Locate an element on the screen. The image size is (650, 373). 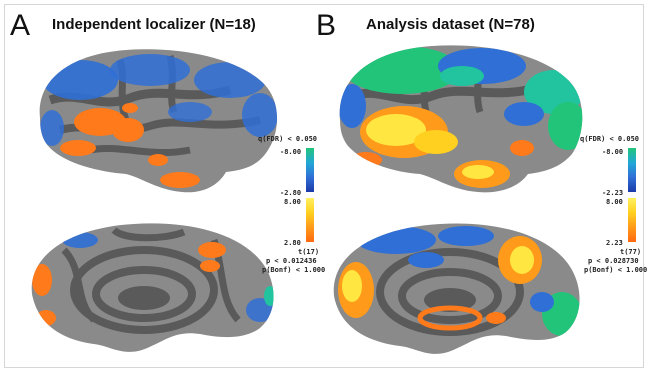
pos-min-label: 2.80 is located at coordinates (292, 243).